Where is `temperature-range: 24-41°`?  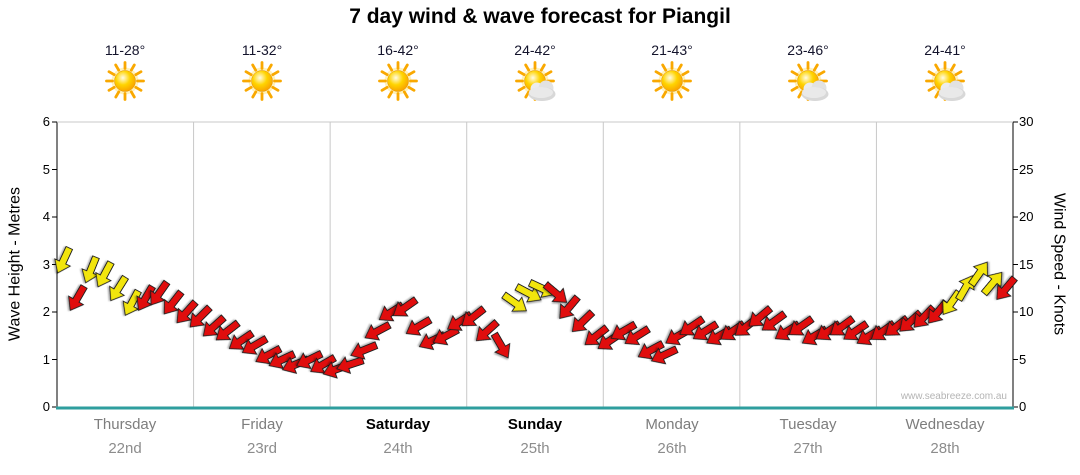
temperature-range: 24-41° is located at coordinates (945, 50).